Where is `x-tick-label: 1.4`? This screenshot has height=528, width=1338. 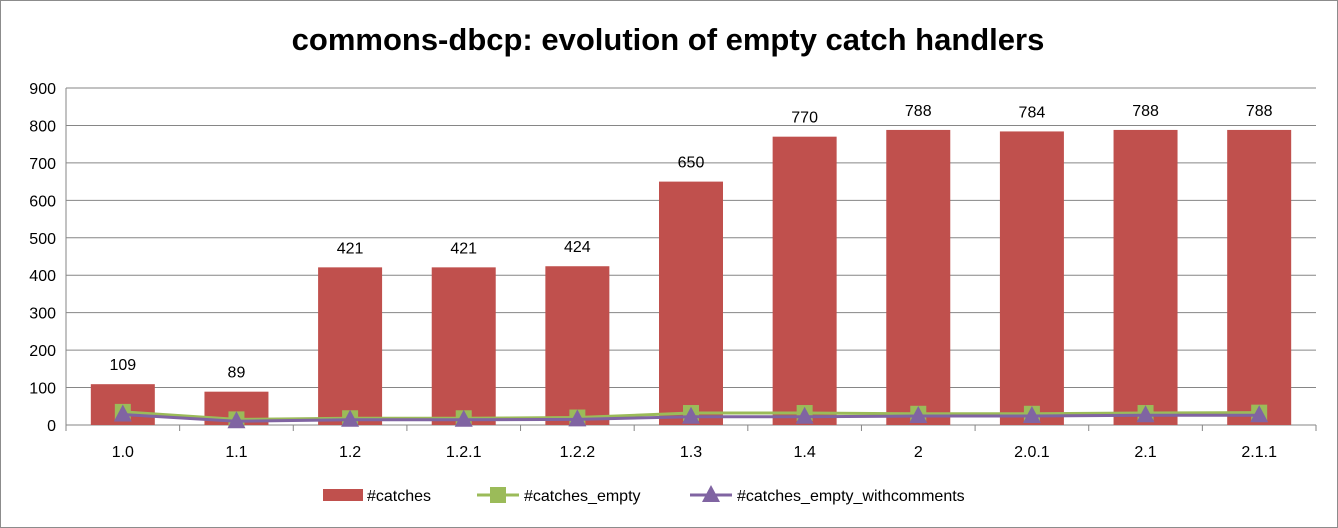
x-tick-label: 1.4 is located at coordinates (805, 452).